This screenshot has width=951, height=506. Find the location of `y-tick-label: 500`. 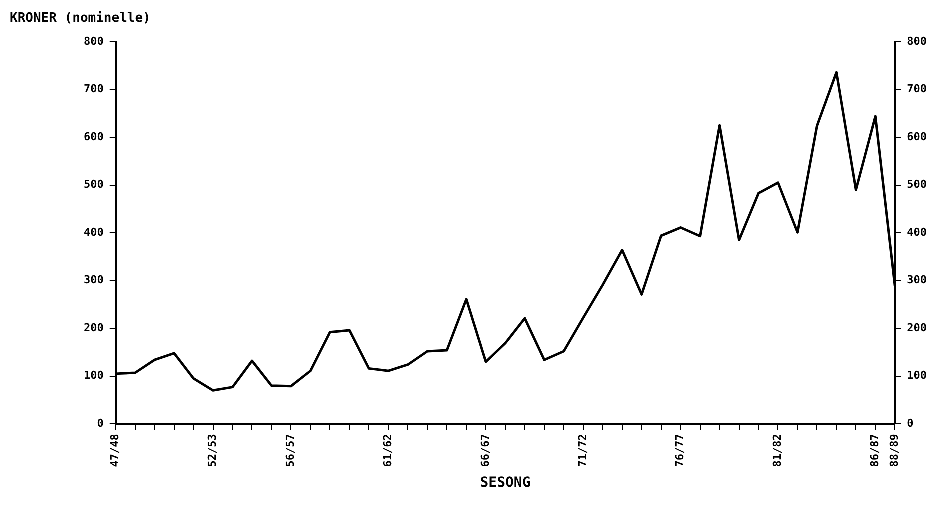

y-tick-label: 500 is located at coordinates (94, 185).